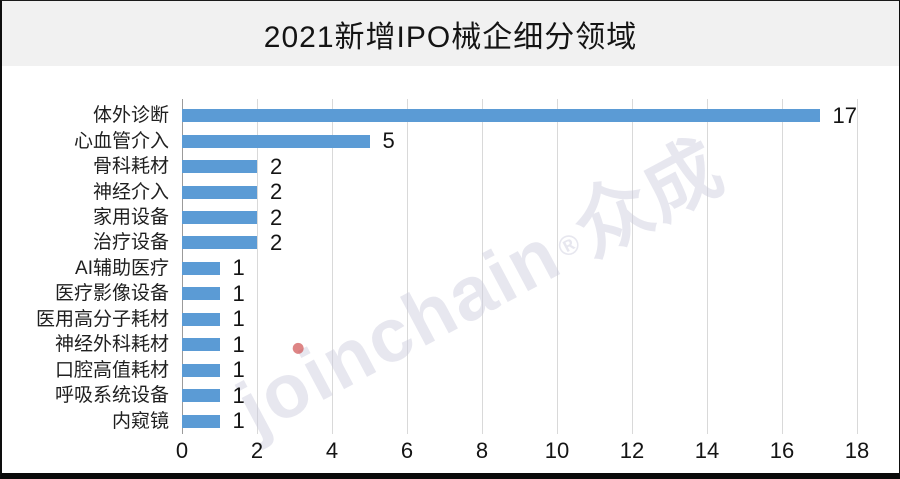 This screenshot has height=479, width=900. What do you see at coordinates (130, 116) in the screenshot?
I see `category-label: 体外诊断` at bounding box center [130, 116].